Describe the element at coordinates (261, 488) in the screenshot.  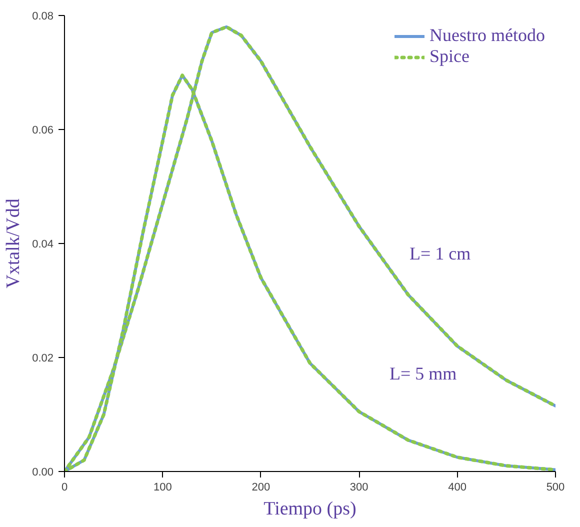
I see `x-tick-label: 200` at that location.